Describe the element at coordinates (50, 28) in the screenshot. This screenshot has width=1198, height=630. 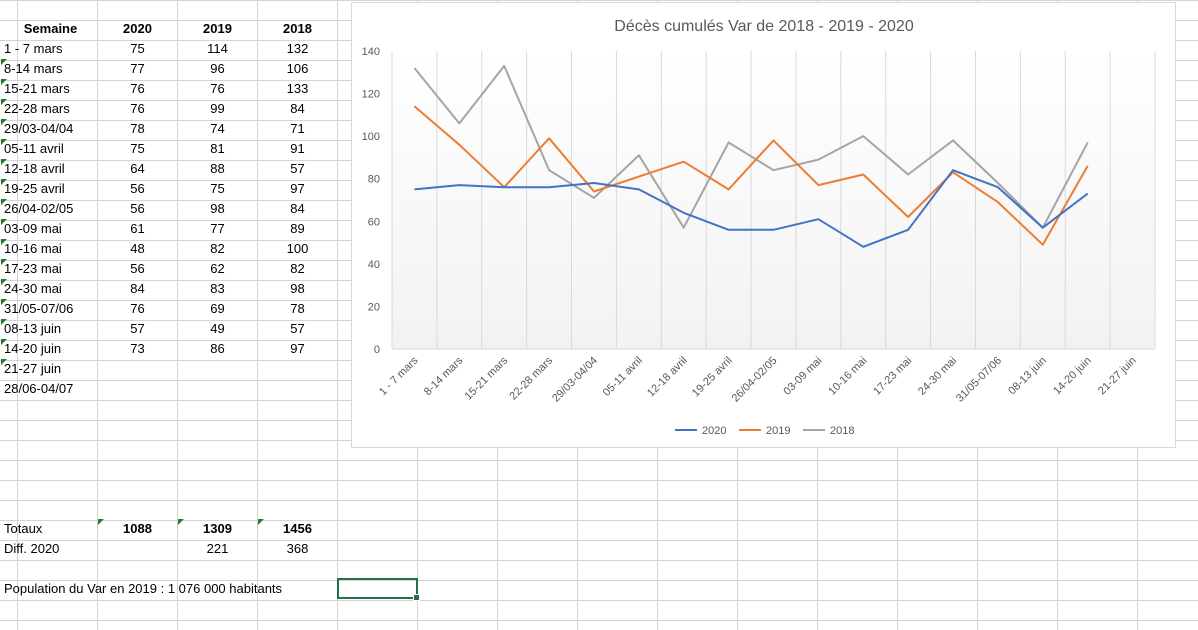
I see `header-semaine: Semaine` at that location.